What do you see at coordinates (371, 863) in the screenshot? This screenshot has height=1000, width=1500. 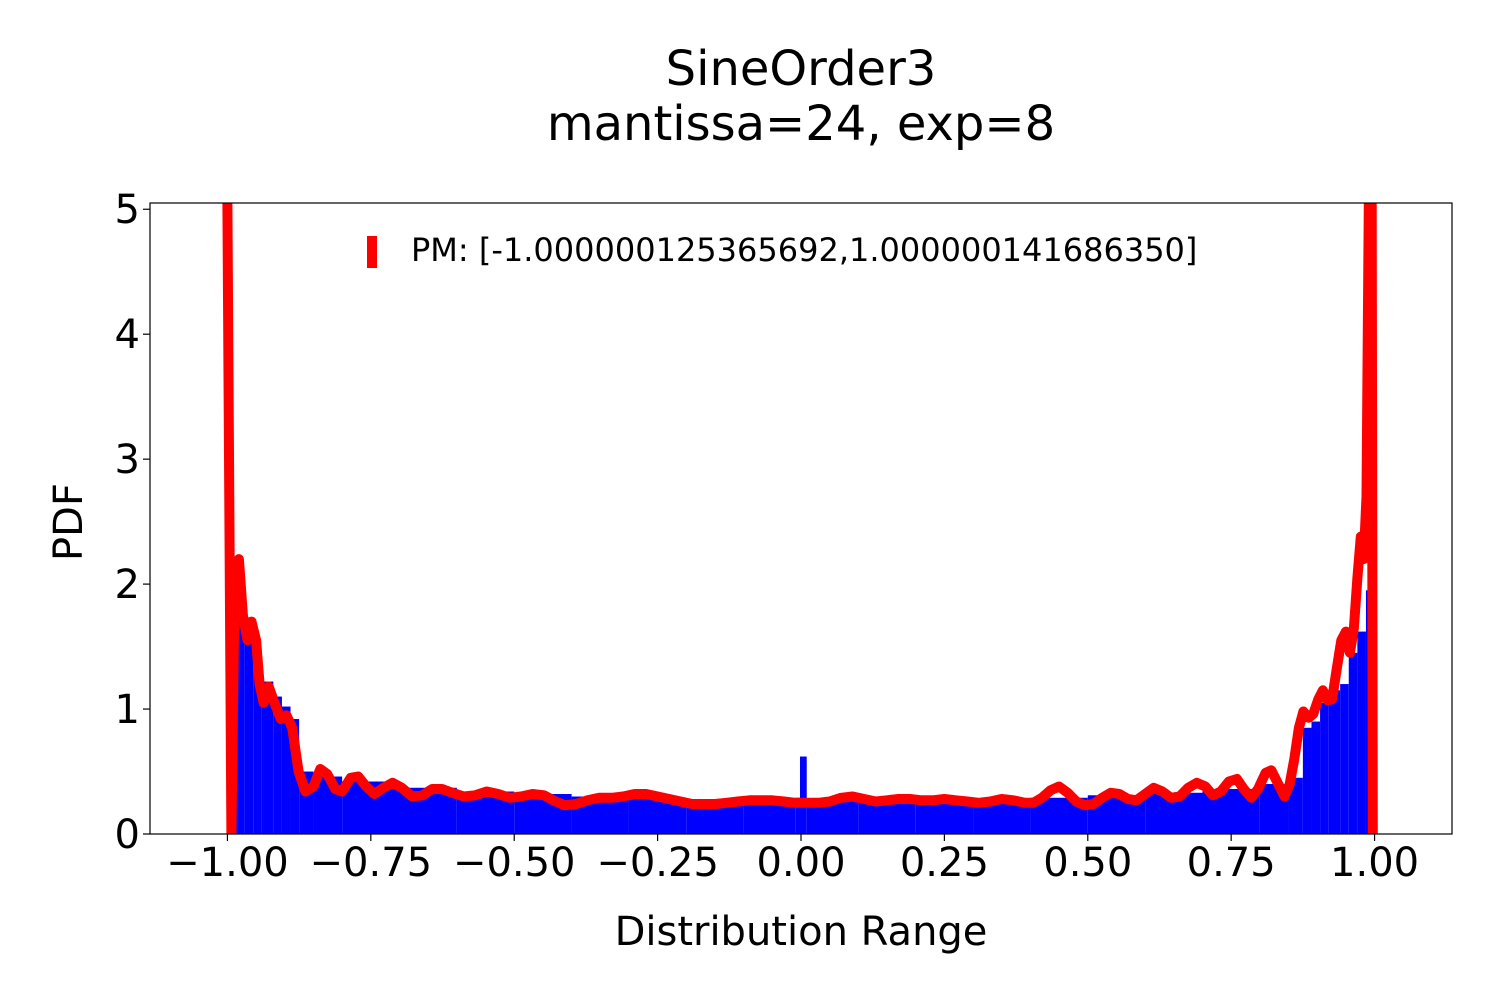 I see `x-tick-label: −0.75` at bounding box center [371, 863].